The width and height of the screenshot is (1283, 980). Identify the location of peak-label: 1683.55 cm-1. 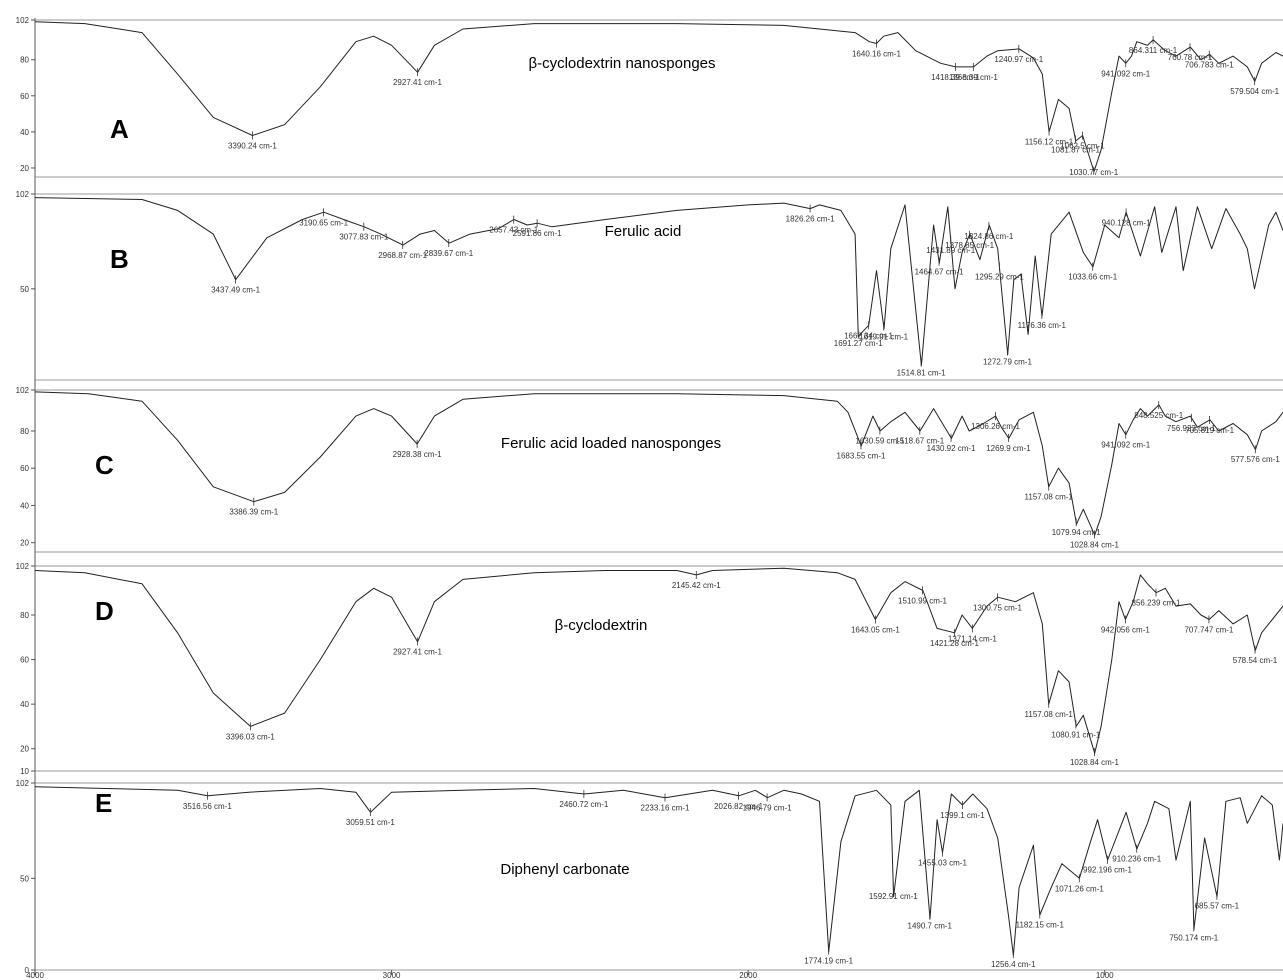
(861, 455).